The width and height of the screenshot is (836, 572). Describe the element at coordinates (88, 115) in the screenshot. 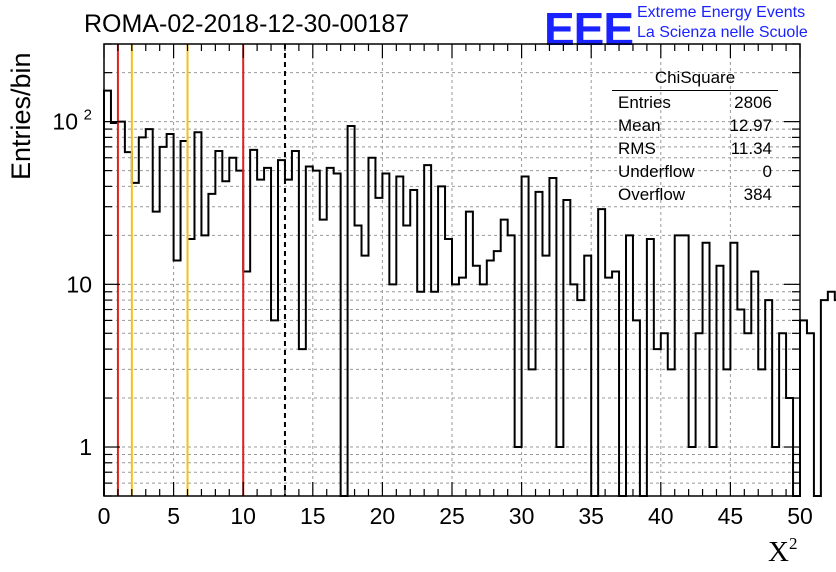

I see `y-tick-label-exponent: 2` at that location.